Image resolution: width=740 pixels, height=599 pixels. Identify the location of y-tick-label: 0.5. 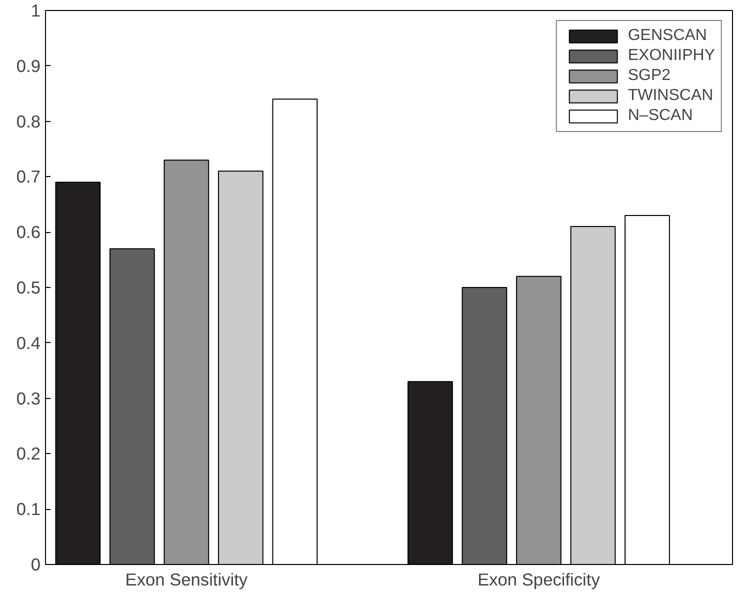
(28, 288).